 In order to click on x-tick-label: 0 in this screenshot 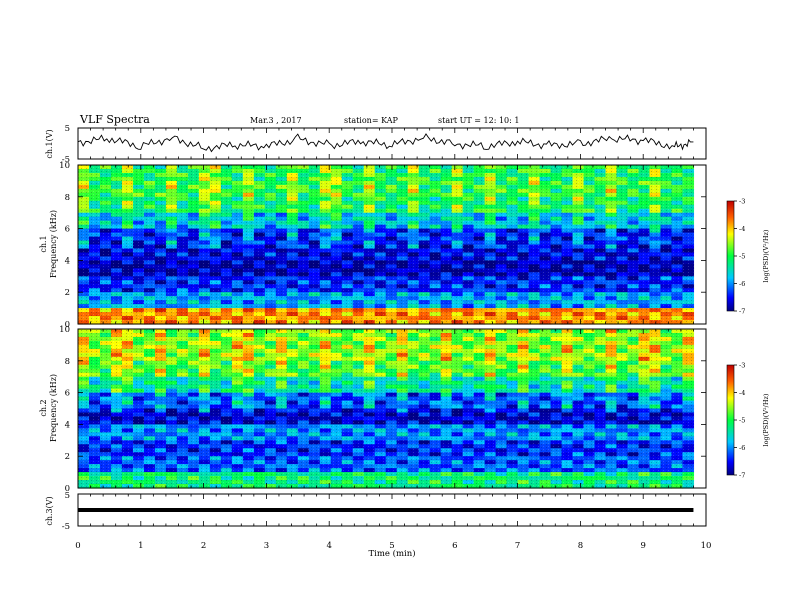, I will do `click(77, 546)`.